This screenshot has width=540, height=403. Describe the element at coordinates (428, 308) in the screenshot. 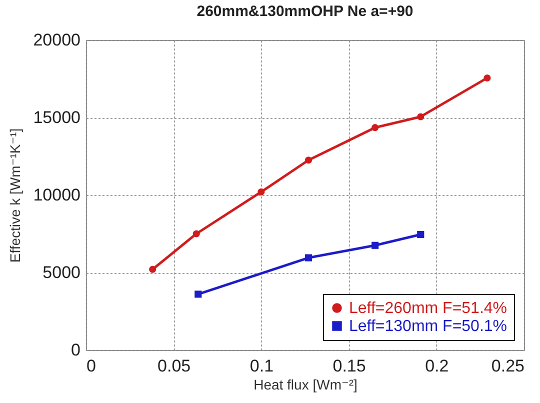

I see `legend-label: Leff=260mm F=51.4%` at that location.